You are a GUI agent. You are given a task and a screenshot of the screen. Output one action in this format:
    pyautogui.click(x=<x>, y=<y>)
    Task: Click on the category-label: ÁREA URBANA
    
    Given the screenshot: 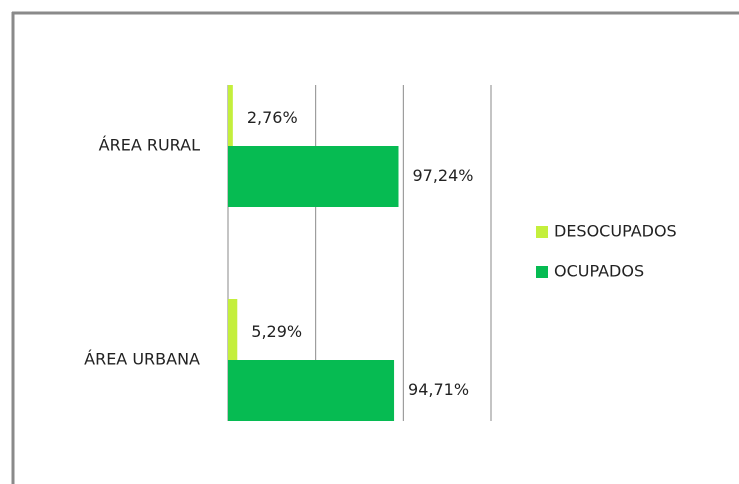 What is the action you would take?
    pyautogui.click(x=142, y=359)
    